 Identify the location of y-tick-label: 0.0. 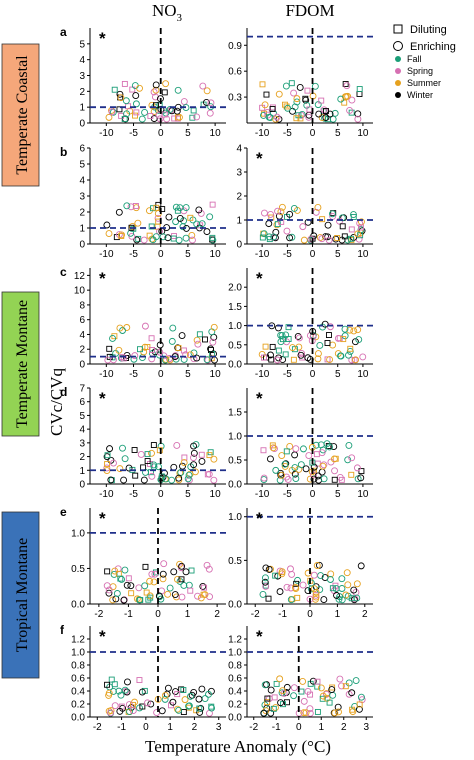
(78, 605).